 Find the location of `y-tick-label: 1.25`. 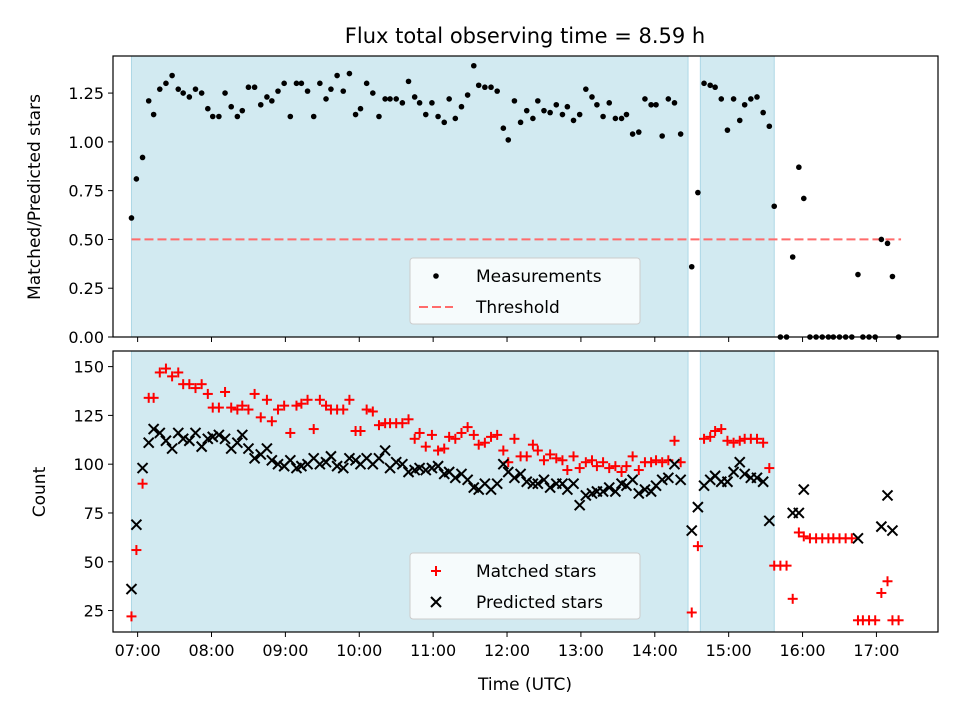

y-tick-label: 1.25 is located at coordinates (86, 93).